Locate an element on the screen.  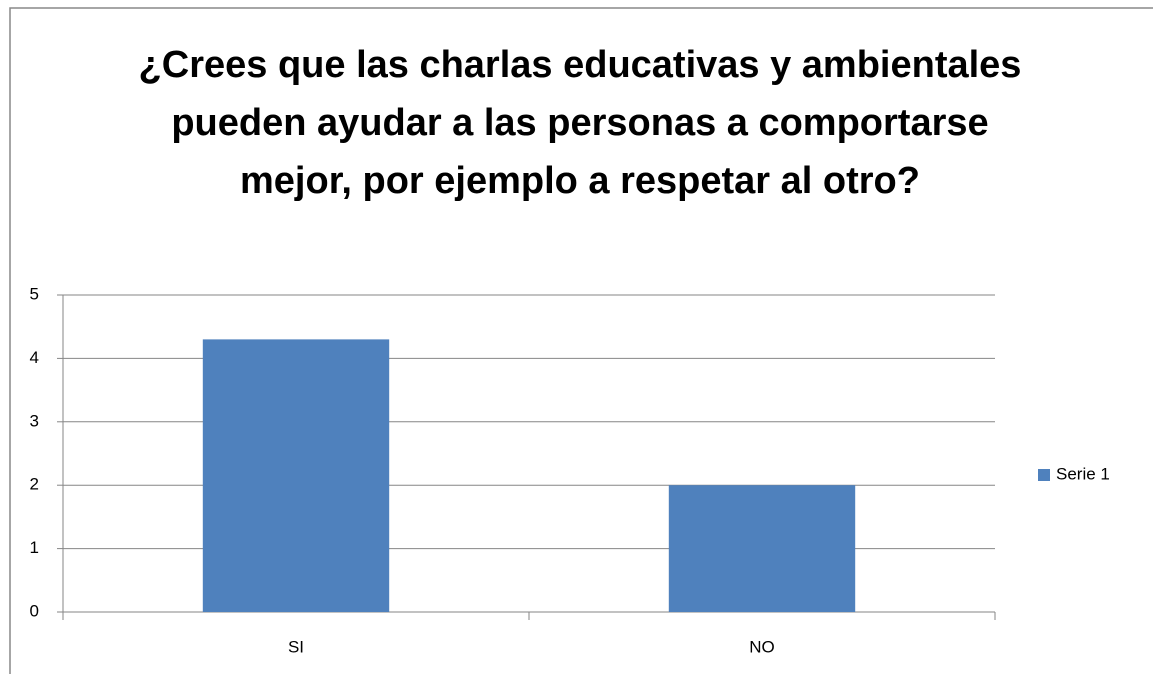
y-tick-label: 3 is located at coordinates (34, 420).